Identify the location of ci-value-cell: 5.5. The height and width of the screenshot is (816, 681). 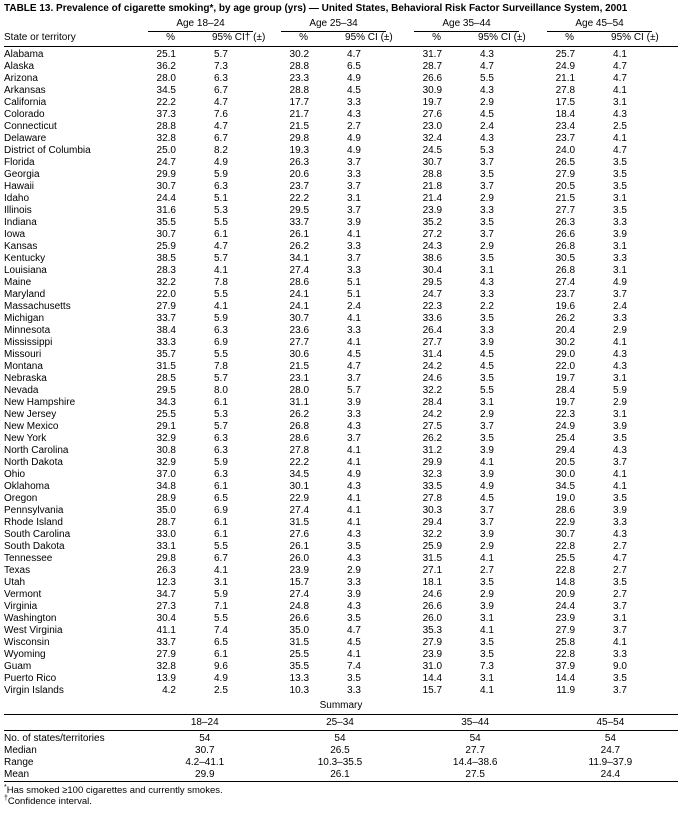
(221, 618).